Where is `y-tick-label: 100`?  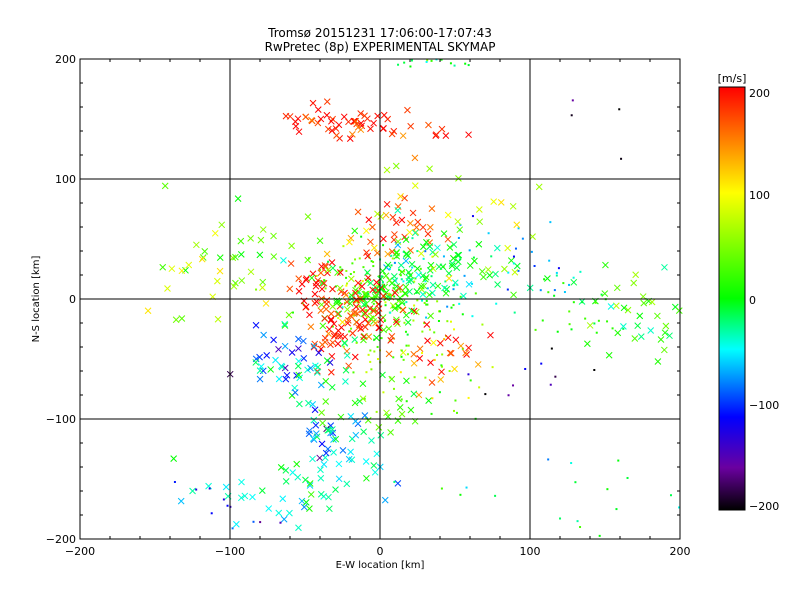 y-tick-label: 100 is located at coordinates (65, 179).